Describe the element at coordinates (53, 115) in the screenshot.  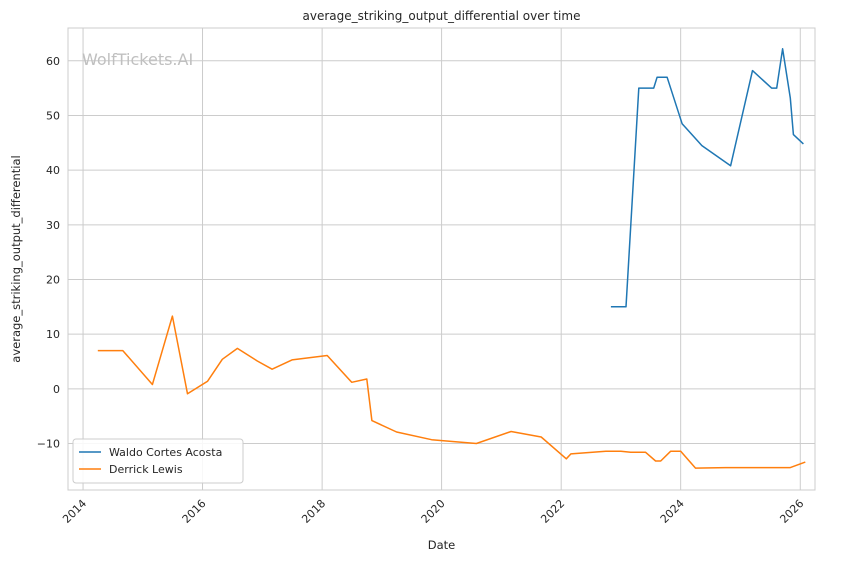
I see `y-tick-label: 50` at that location.